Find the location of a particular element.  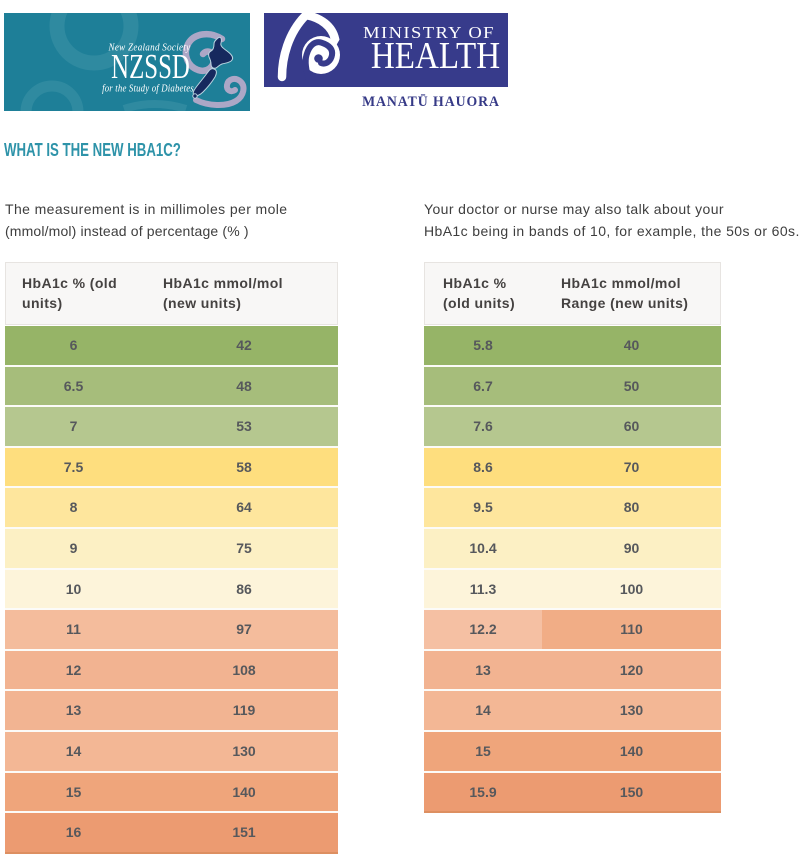

svg-text: MANATŪ HAUORA is located at coordinates (431, 102).